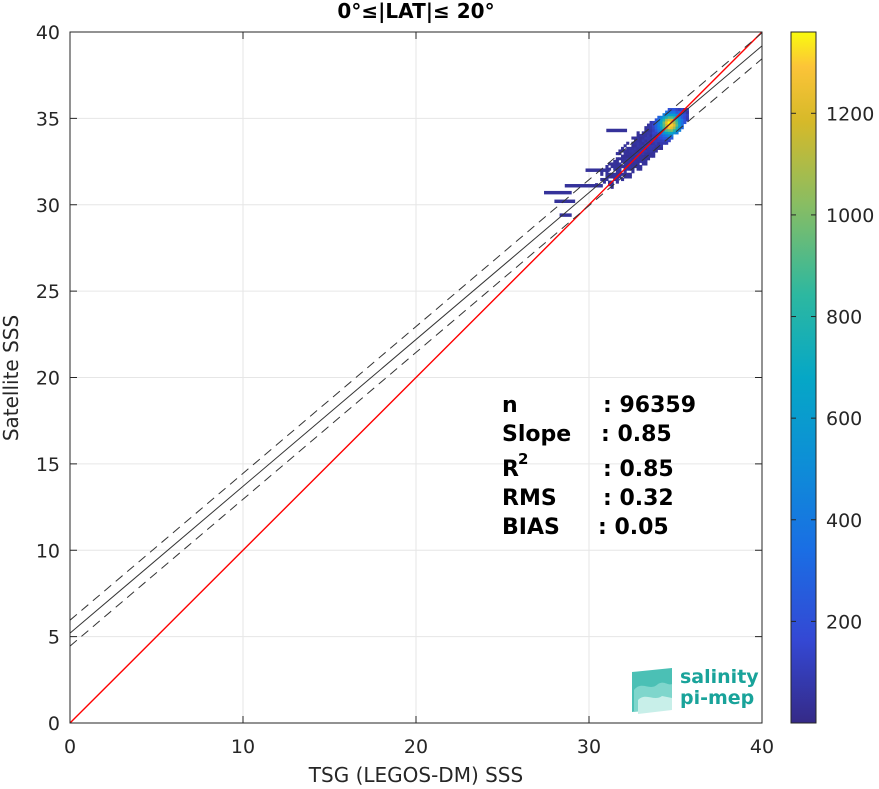  What do you see at coordinates (638, 469) in the screenshot?
I see `stat-r2-value: : 0.85` at bounding box center [638, 469].